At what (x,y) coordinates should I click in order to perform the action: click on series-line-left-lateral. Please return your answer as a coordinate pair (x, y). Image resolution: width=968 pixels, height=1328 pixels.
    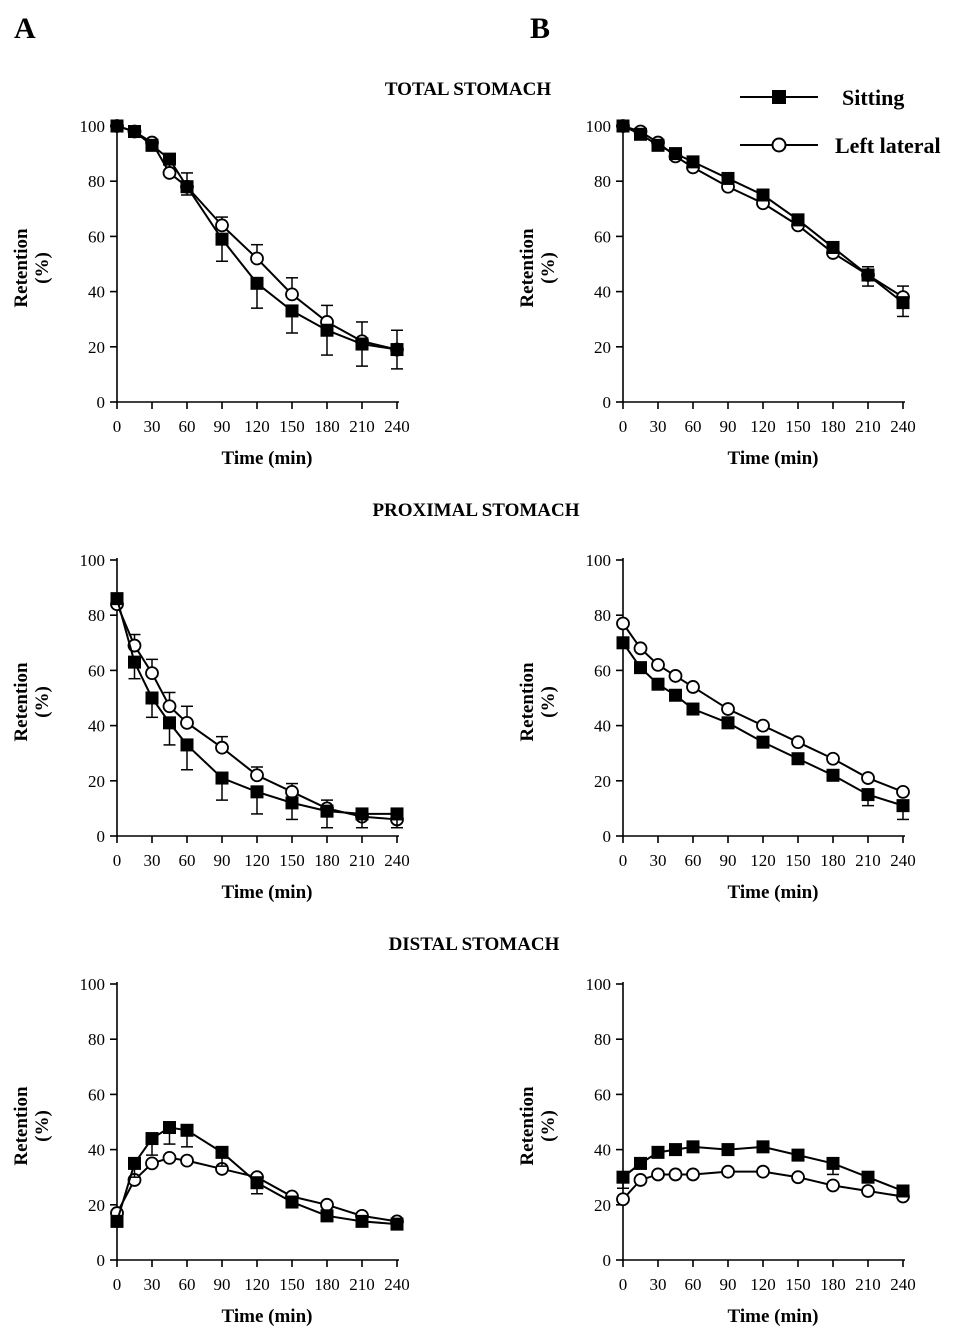
    Looking at the image, I should click on (257, 238).